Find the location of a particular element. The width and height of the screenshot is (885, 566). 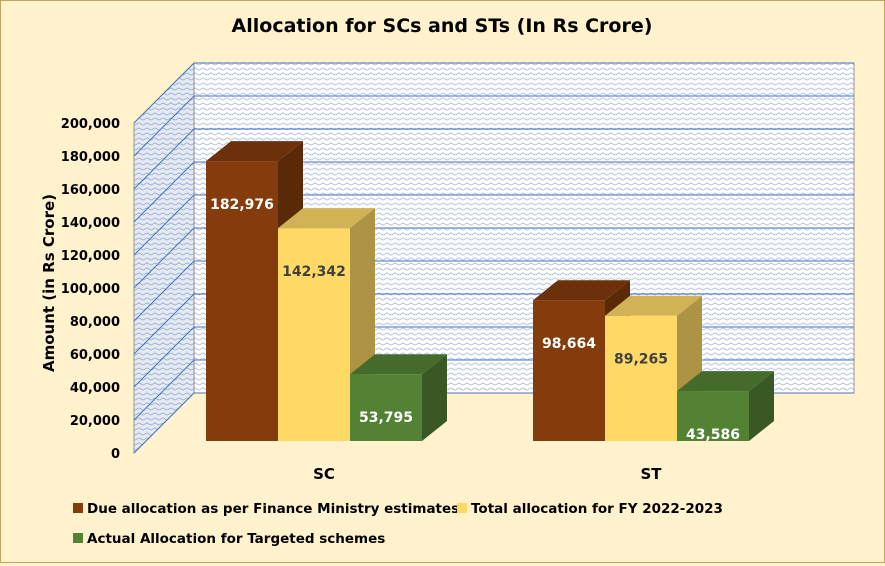

y-tick-label: 200,000 is located at coordinates (90, 124).